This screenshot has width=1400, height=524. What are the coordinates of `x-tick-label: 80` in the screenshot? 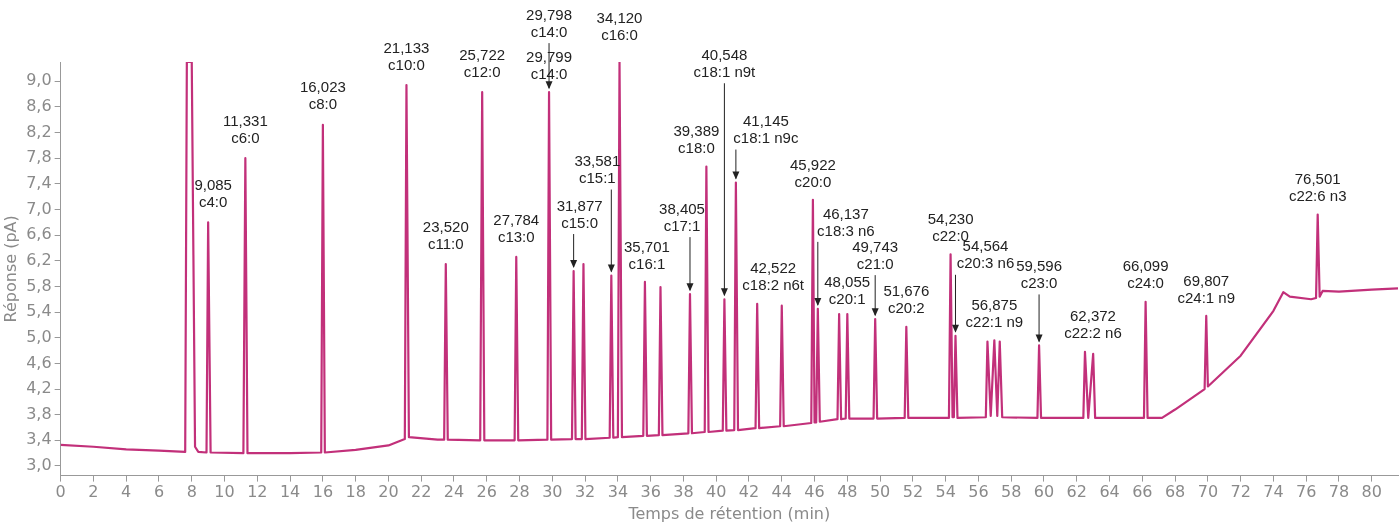 It's located at (1371, 492).